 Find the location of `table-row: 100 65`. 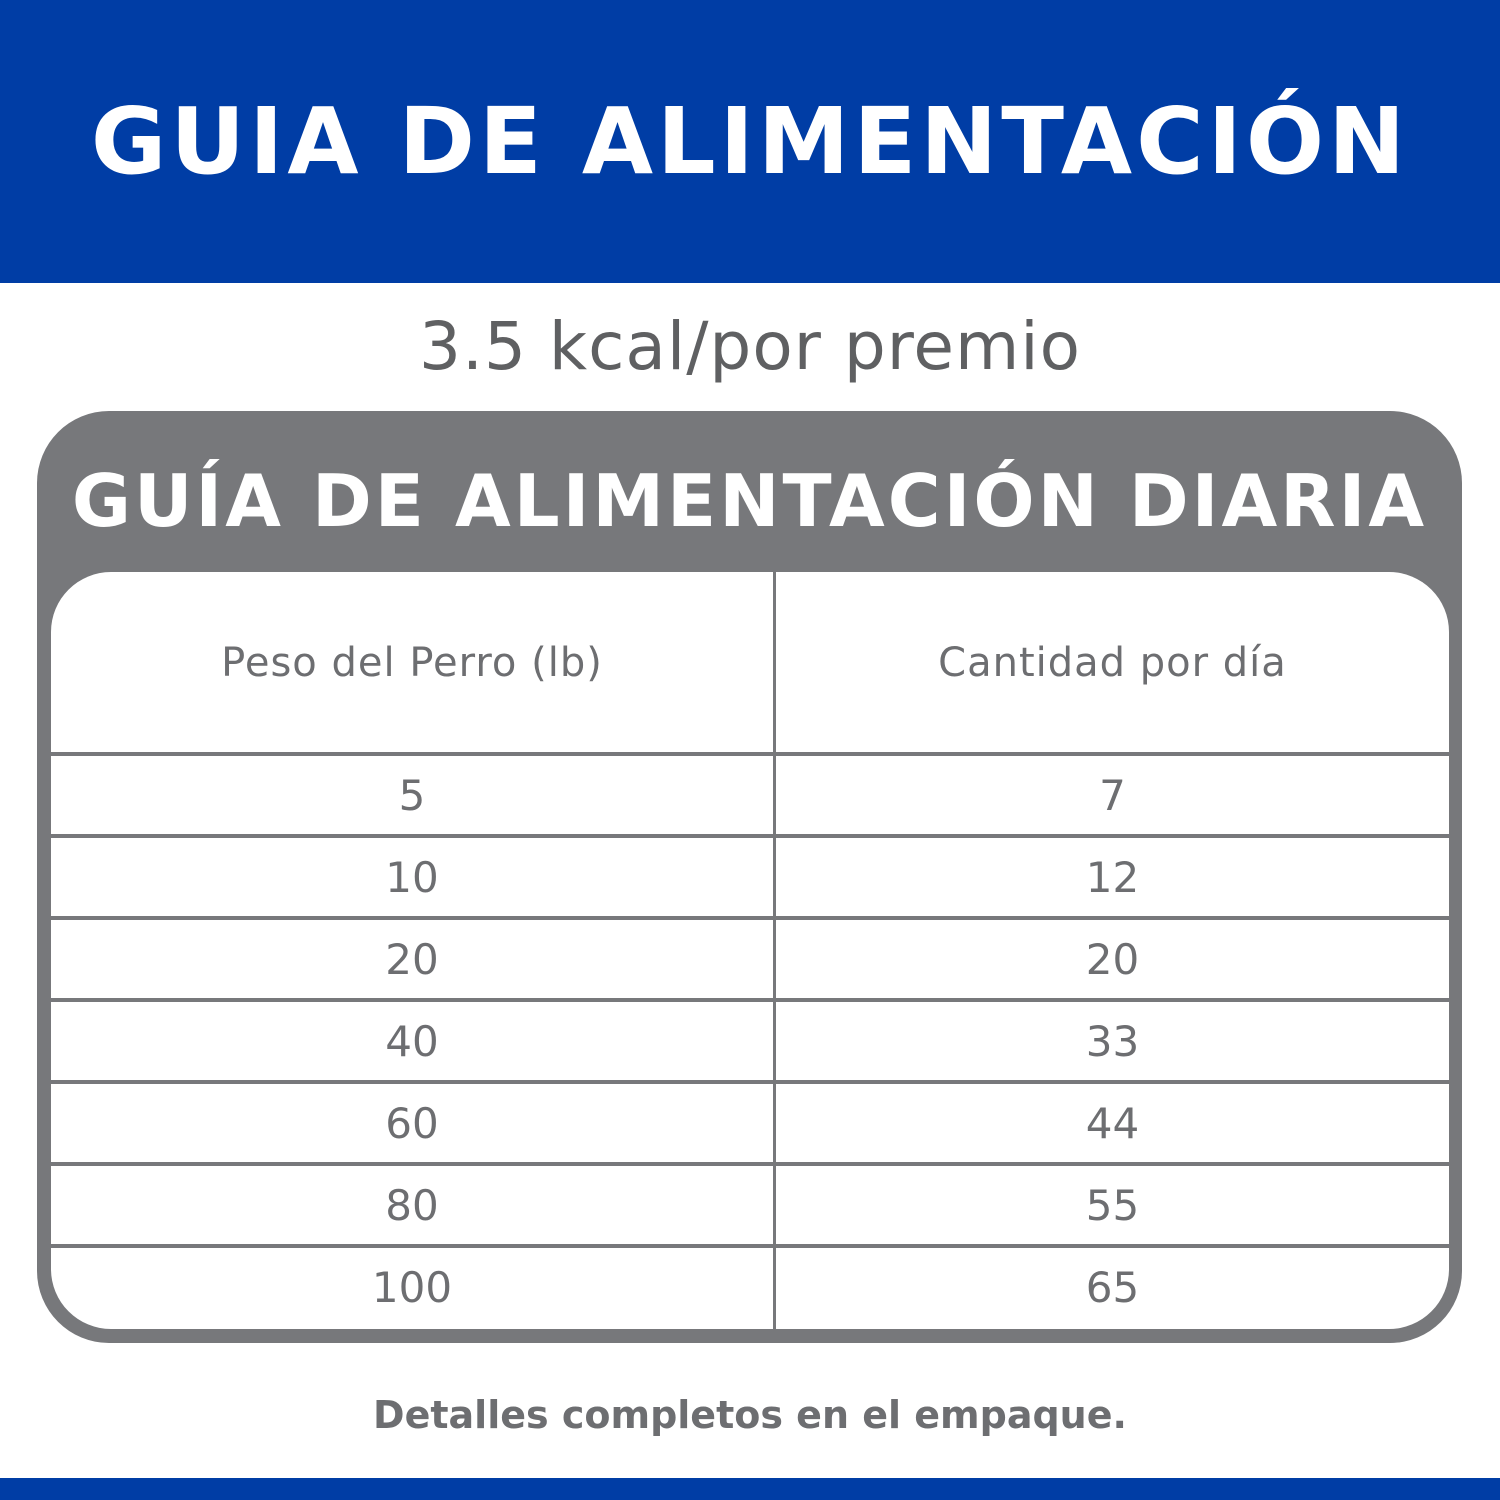

table-row: 100 65 is located at coordinates (750, 1287).